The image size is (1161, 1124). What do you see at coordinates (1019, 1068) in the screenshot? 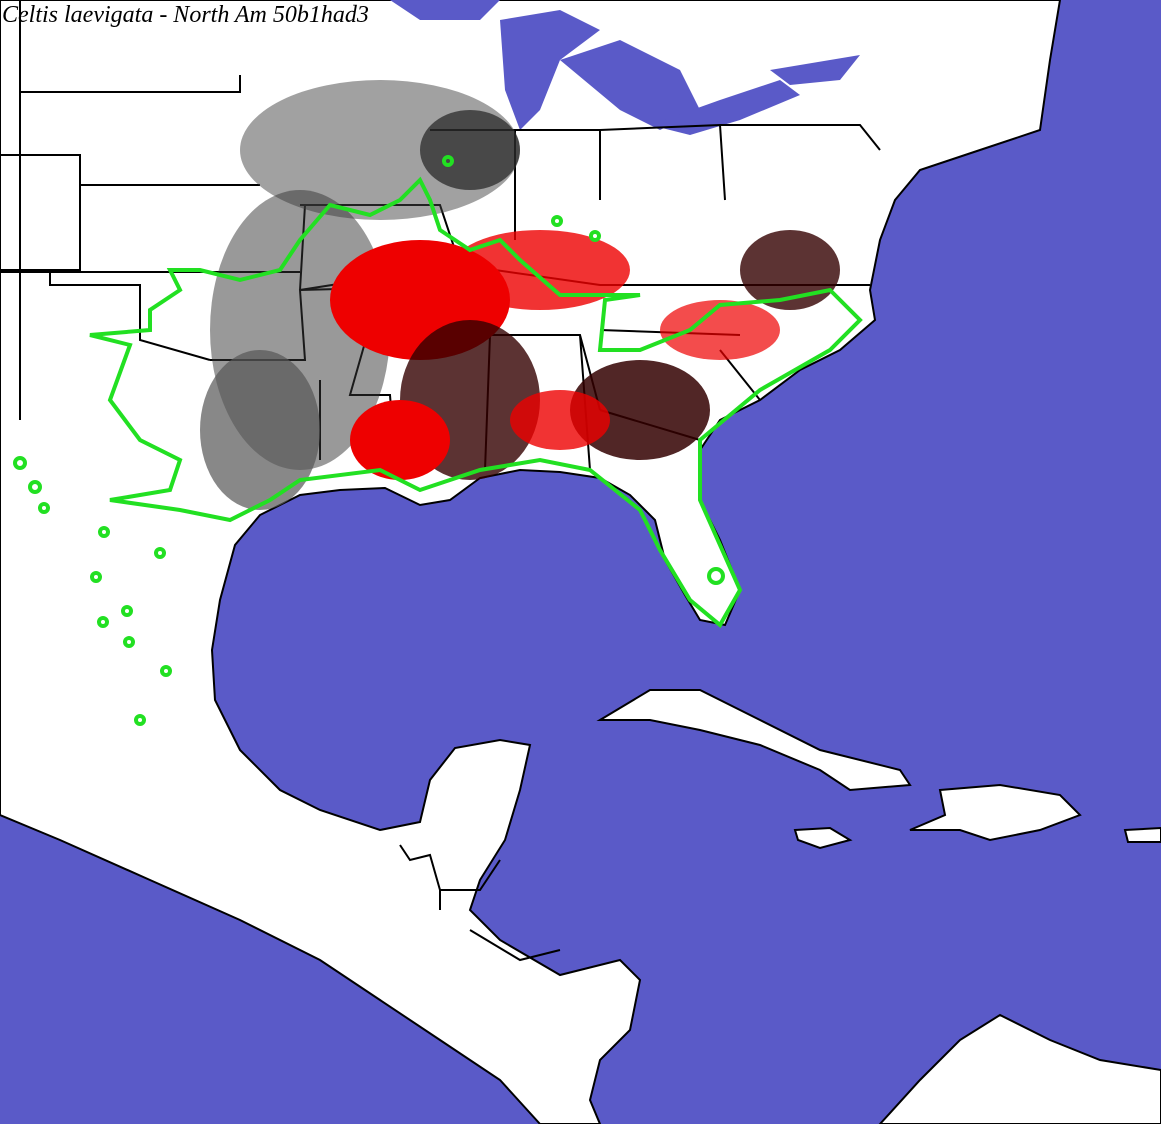
I see `land` at bounding box center [1019, 1068].